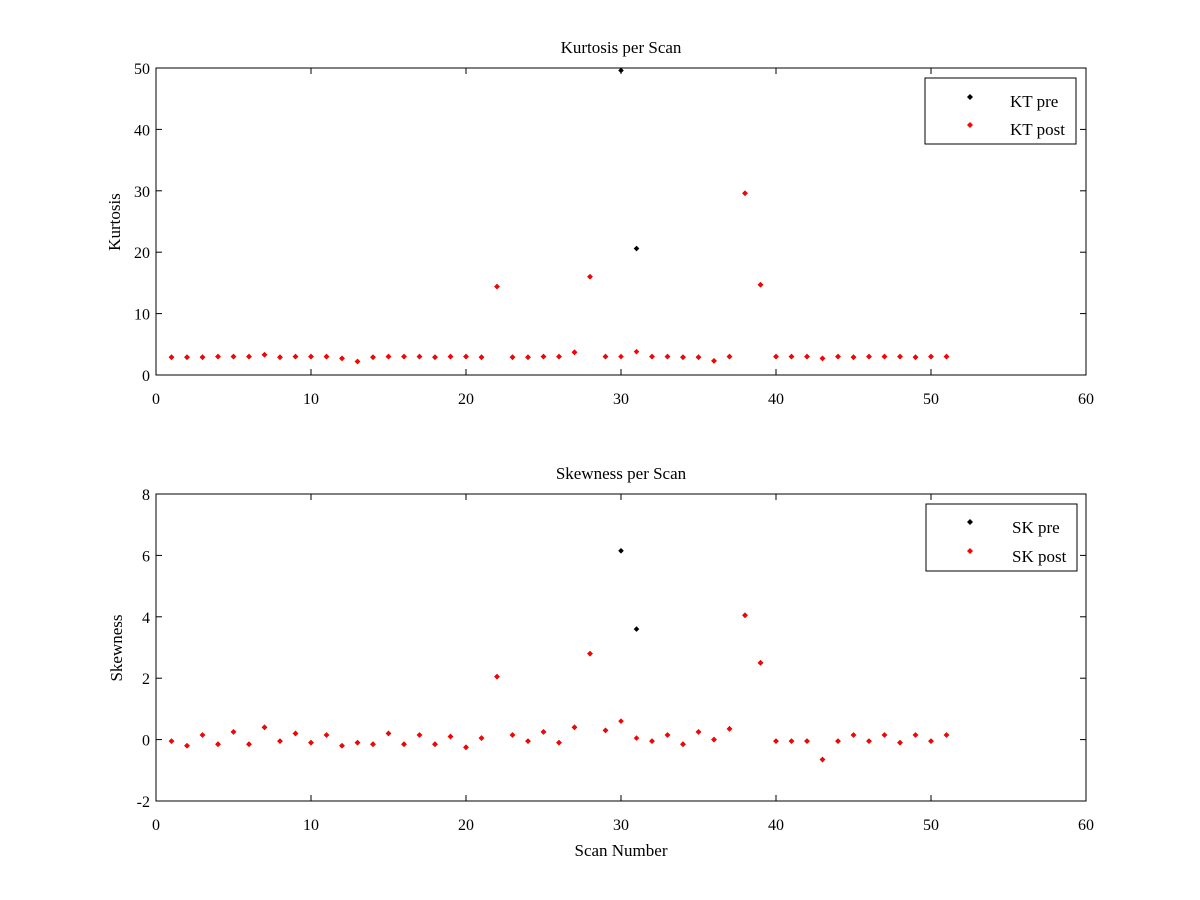 The height and width of the screenshot is (900, 1200). What do you see at coordinates (311, 825) in the screenshot?
I see `skewness-x-tick-label: 10` at bounding box center [311, 825].